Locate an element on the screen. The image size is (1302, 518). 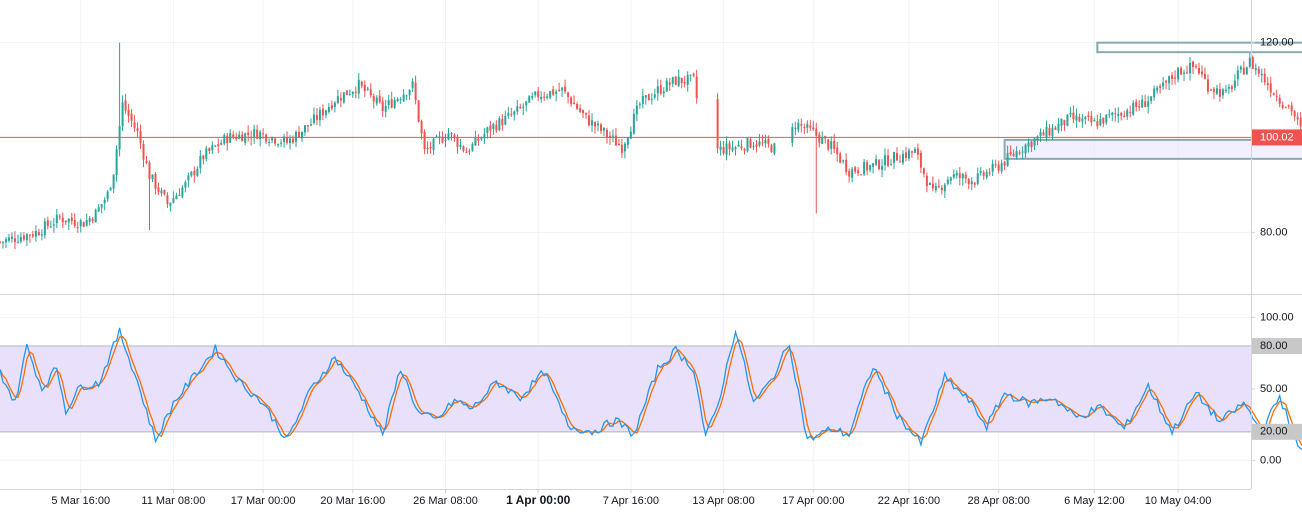
time-tick-label: 10 May 04:00 is located at coordinates (1178, 501).